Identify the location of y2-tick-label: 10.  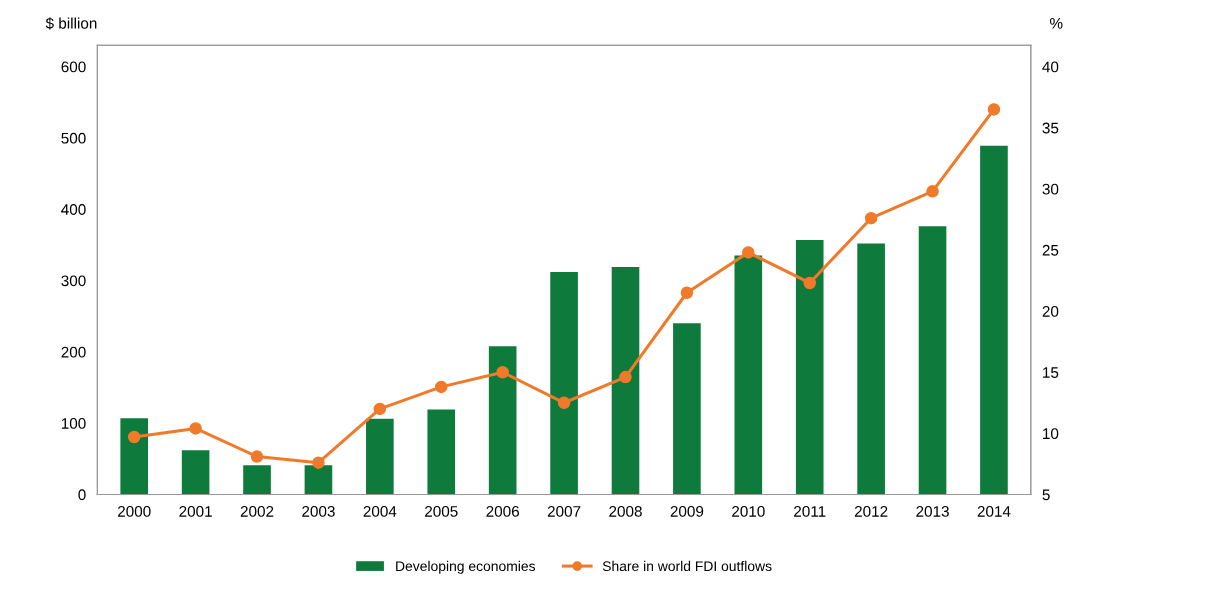
(1051, 434).